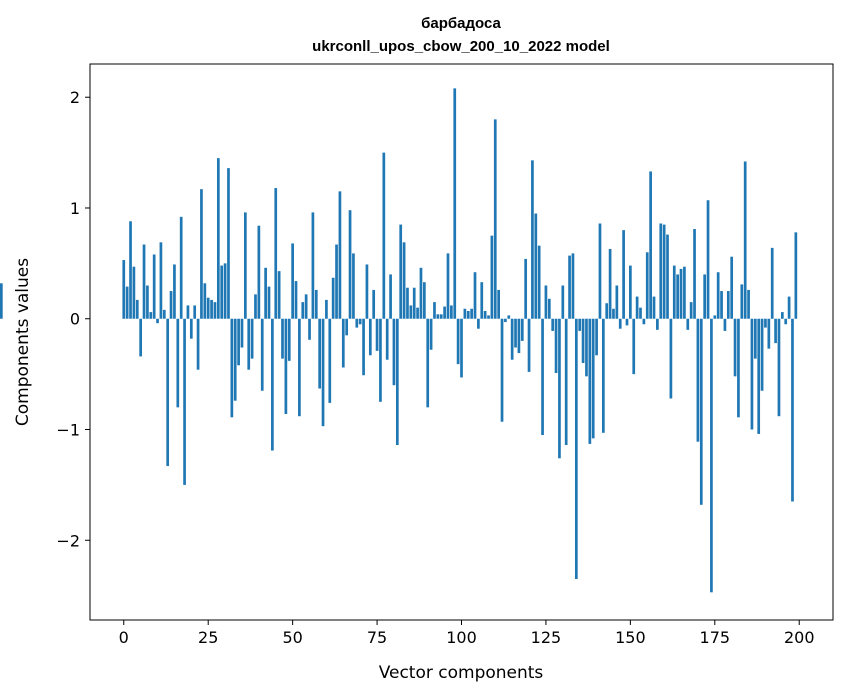 The width and height of the screenshot is (847, 696). I want to click on y-axis-label: Components values, so click(23, 342).